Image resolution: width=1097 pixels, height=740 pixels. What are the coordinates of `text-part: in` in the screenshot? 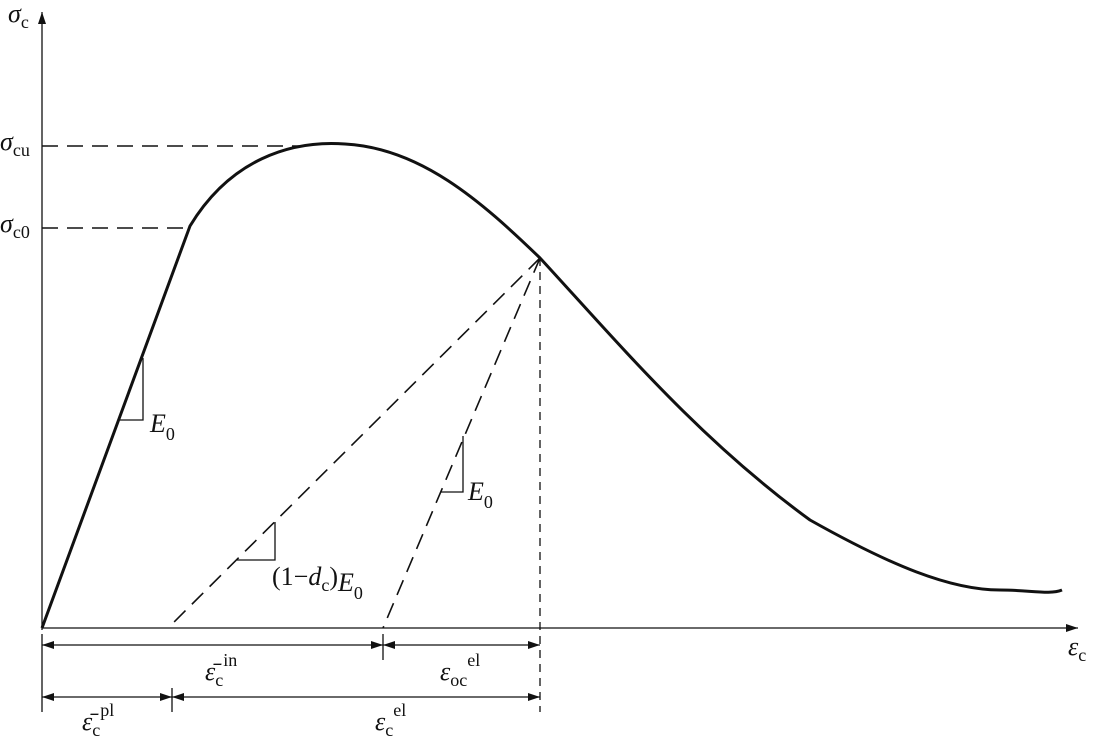 It's located at (230, 660).